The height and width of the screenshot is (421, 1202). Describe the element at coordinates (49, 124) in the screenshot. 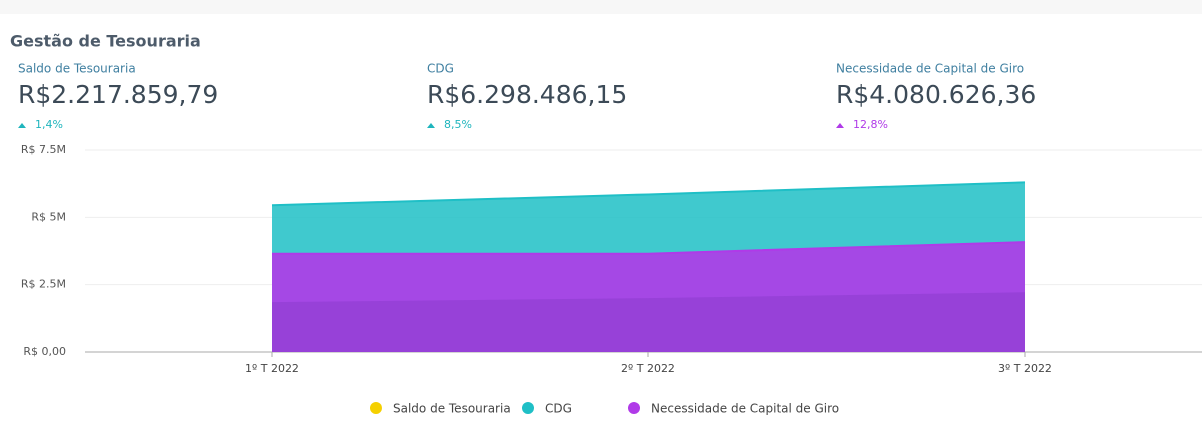

I see `kpi-delta: 1,4%` at that location.